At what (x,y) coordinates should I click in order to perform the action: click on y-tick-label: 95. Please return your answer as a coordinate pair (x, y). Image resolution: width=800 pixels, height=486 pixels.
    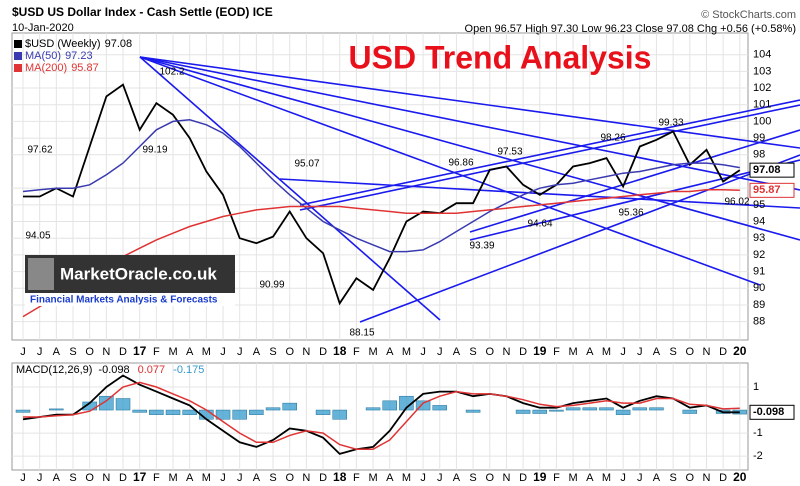
    Looking at the image, I should click on (759, 205).